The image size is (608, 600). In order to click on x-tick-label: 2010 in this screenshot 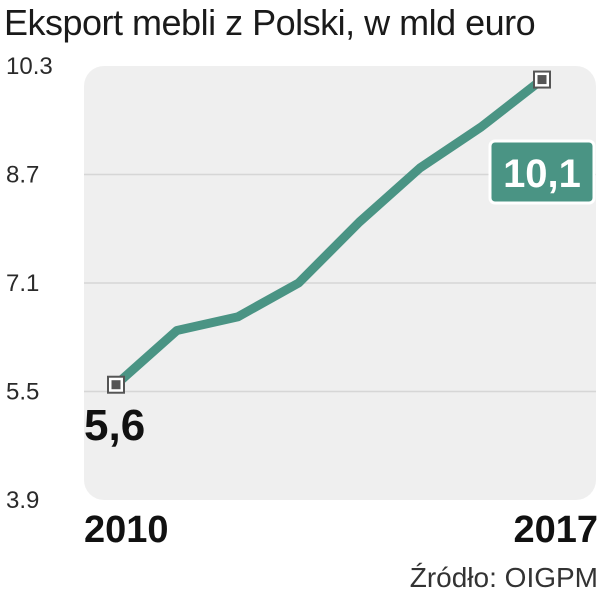, I will do `click(126, 530)`.